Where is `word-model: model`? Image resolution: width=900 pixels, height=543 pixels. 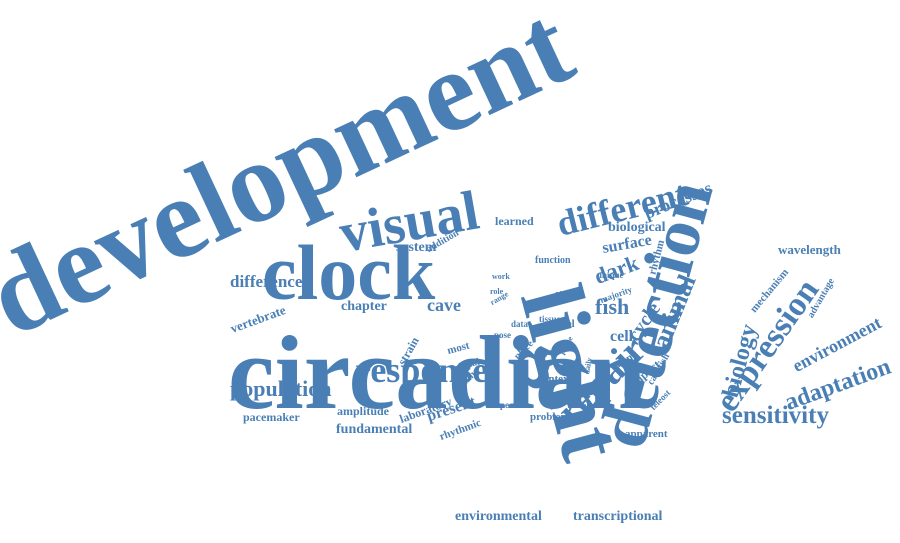
word-model: model is located at coordinates (560, 324).